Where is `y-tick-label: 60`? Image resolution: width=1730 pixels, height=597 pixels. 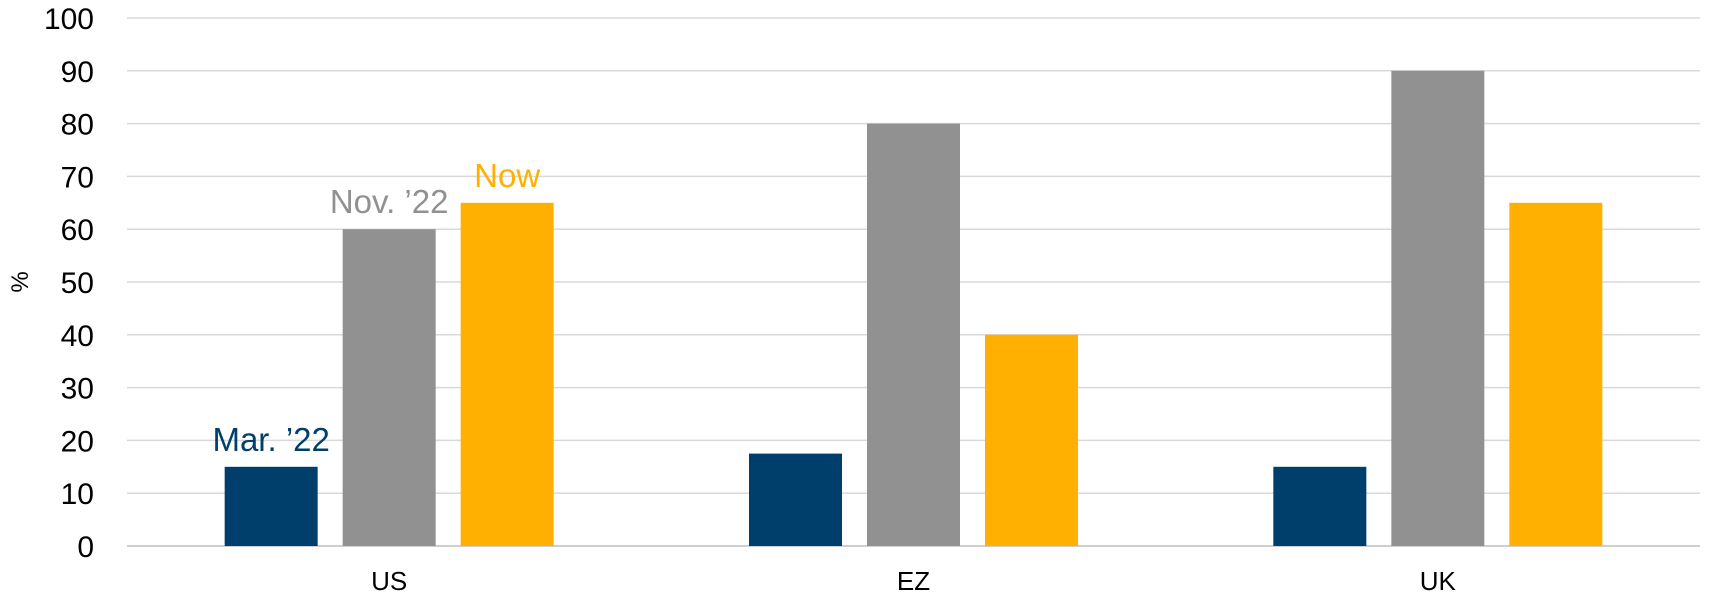
y-tick-label: 60 is located at coordinates (77, 230).